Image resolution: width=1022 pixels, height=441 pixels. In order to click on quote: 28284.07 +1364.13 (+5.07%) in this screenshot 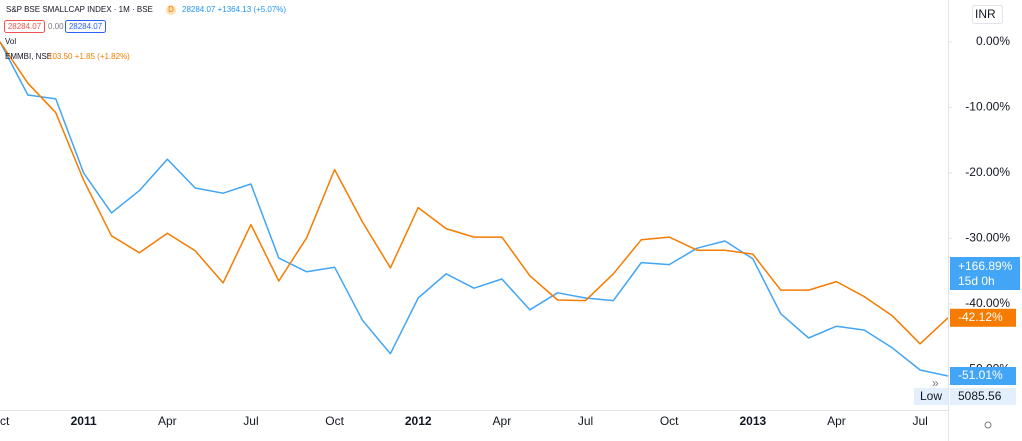, I will do `click(234, 9)`.